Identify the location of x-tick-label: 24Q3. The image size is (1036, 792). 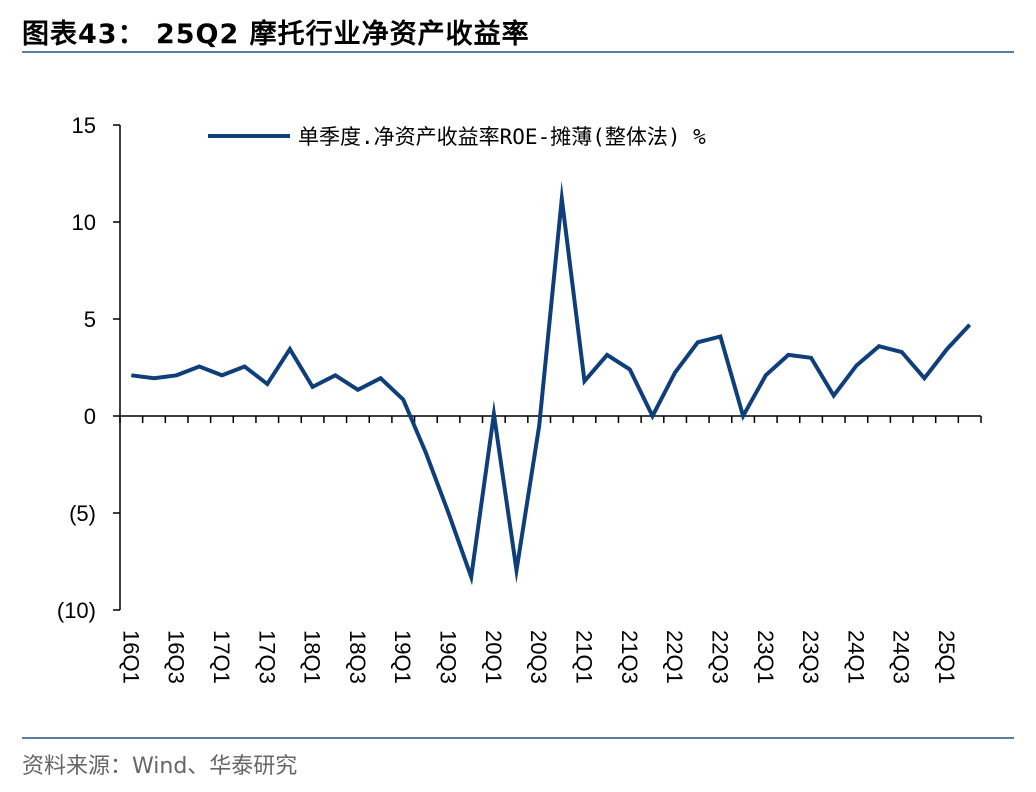
(901, 657).